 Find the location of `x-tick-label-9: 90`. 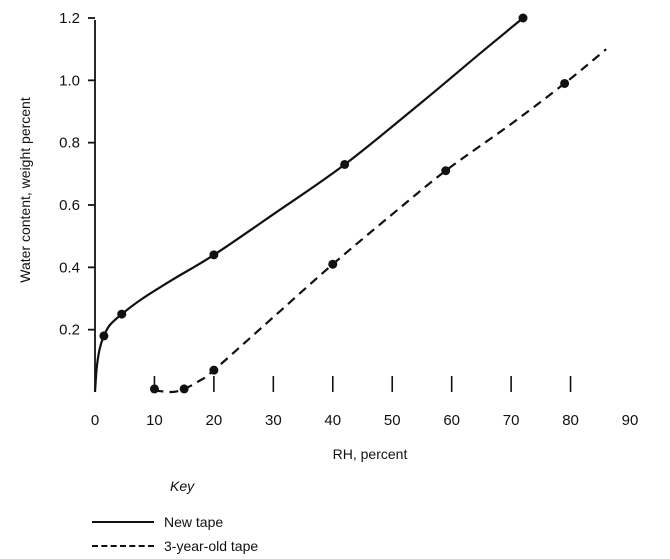

x-tick-label-9: 90 is located at coordinates (630, 420).